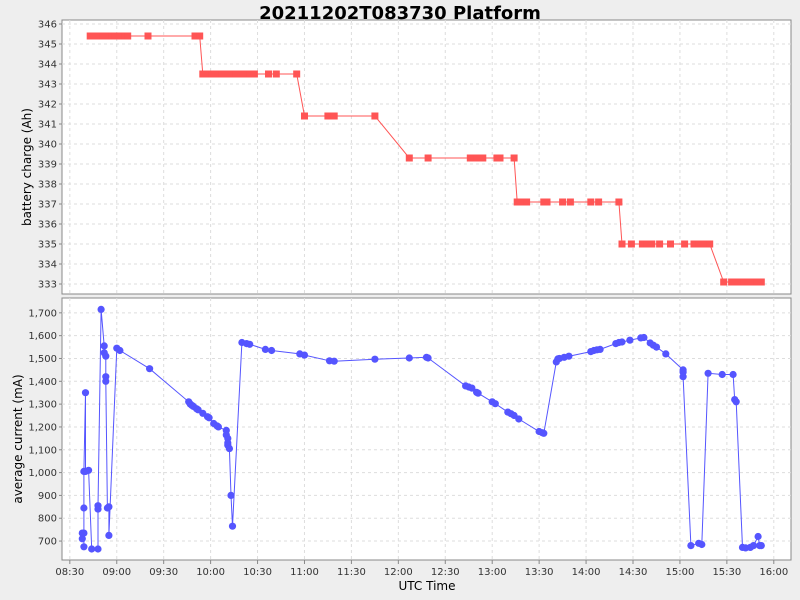  I want to click on charge-y-tick-label: 342, so click(47, 105).